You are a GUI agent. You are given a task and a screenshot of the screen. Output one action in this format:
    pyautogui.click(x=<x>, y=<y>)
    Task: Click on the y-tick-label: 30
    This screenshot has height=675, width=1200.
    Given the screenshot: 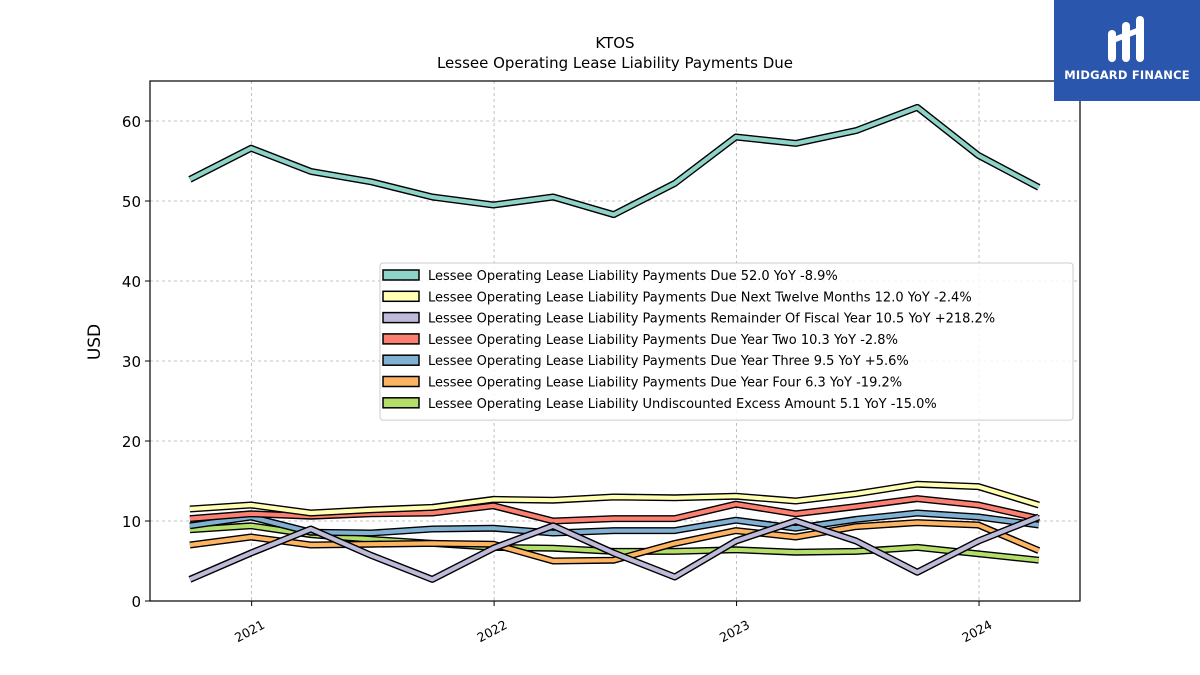 What is the action you would take?
    pyautogui.click(x=131, y=362)
    